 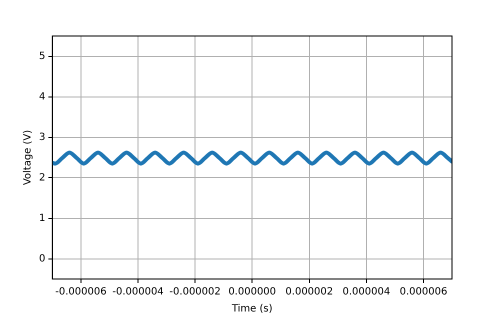 What do you see at coordinates (251, 309) in the screenshot?
I see `x-axis-title: Time (s)` at bounding box center [251, 309].